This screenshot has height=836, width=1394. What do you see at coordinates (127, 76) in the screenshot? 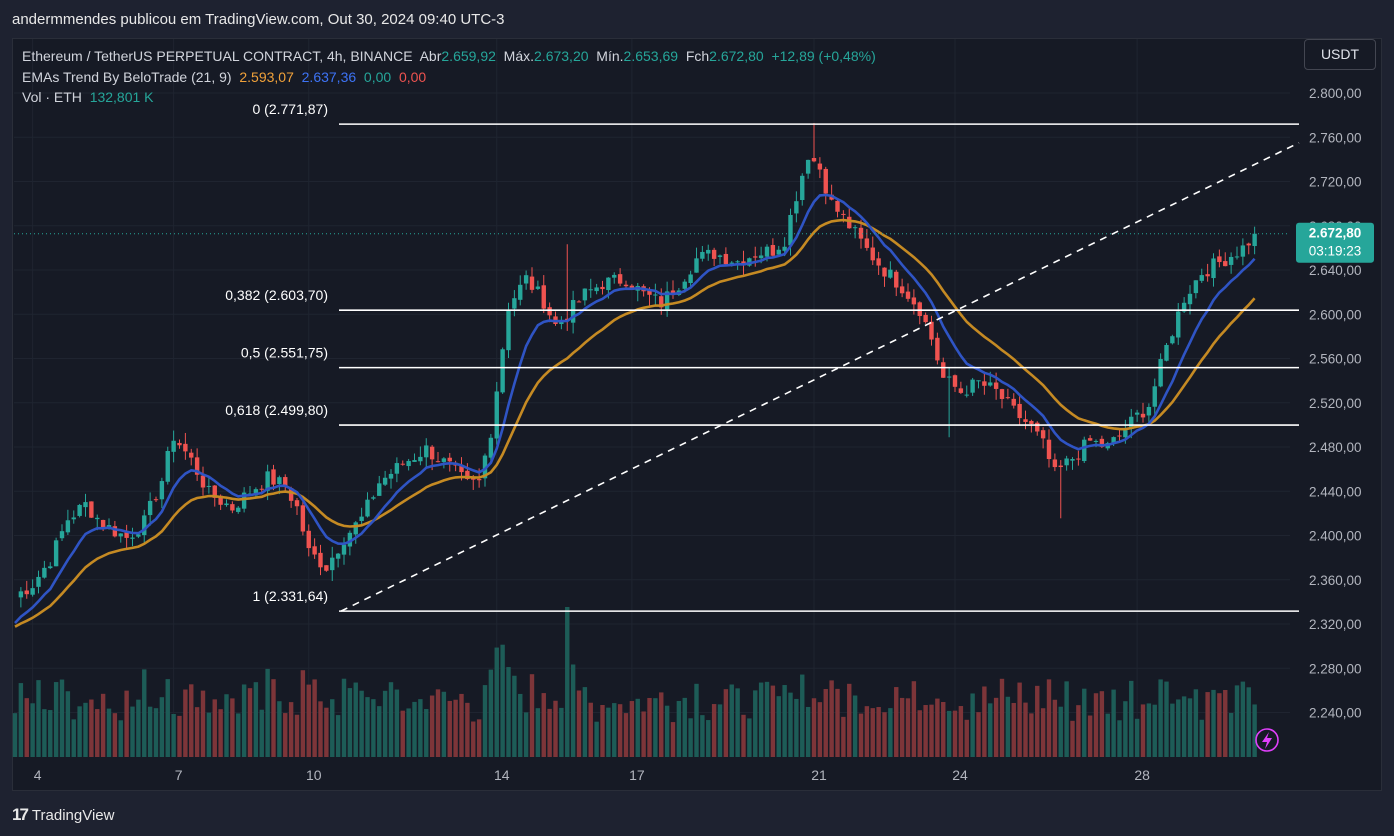
I see `ema-title: EMAs Trend By BeloTrade (21, 9)` at bounding box center [127, 76].